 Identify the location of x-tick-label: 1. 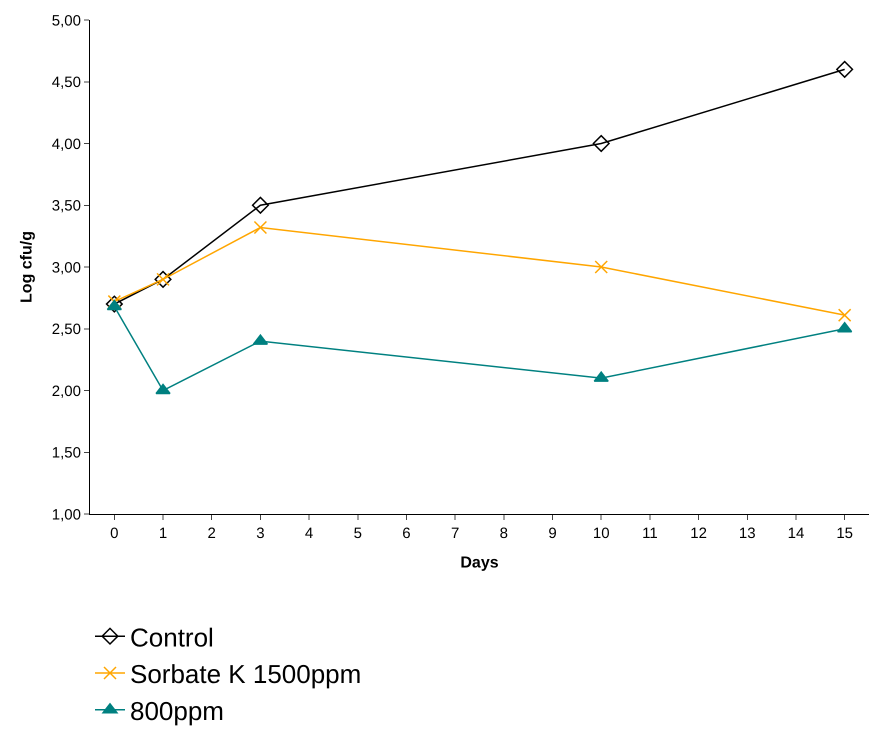
(163, 533).